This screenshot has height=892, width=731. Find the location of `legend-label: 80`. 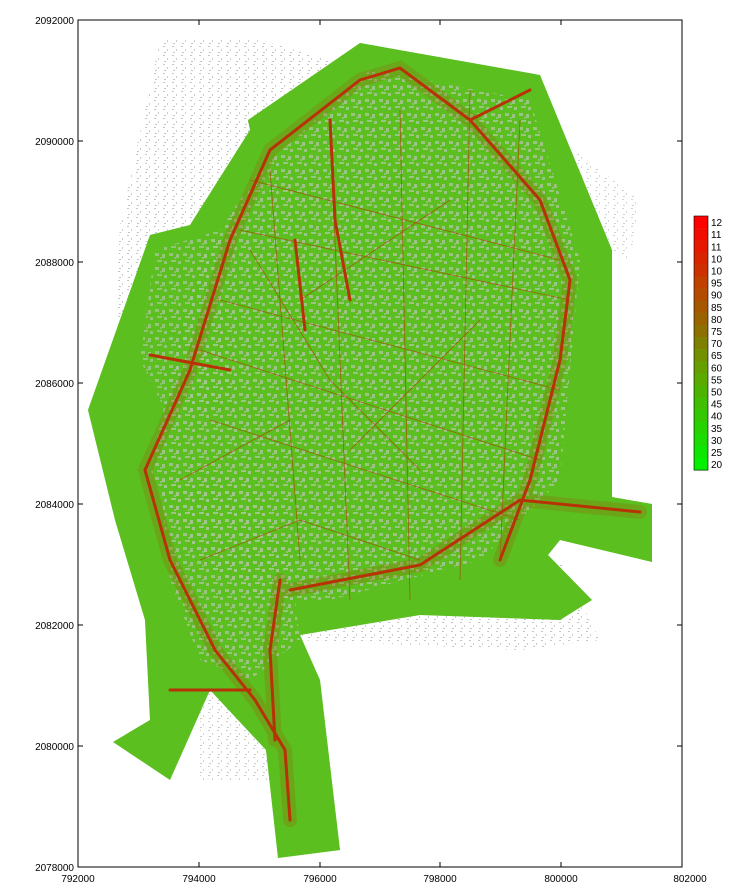

legend-label: 80 is located at coordinates (717, 320).